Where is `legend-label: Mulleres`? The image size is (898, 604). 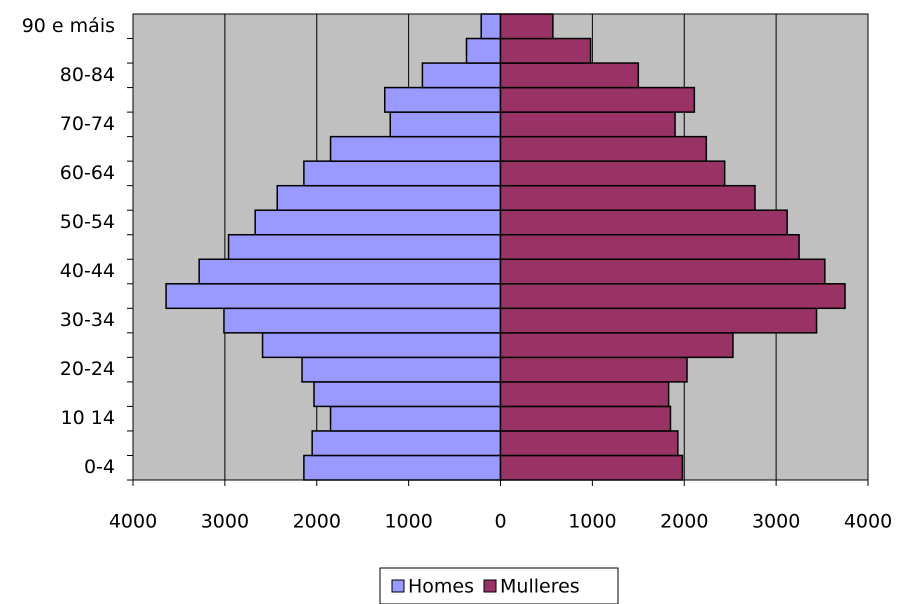
legend-label: Mulleres is located at coordinates (540, 587).